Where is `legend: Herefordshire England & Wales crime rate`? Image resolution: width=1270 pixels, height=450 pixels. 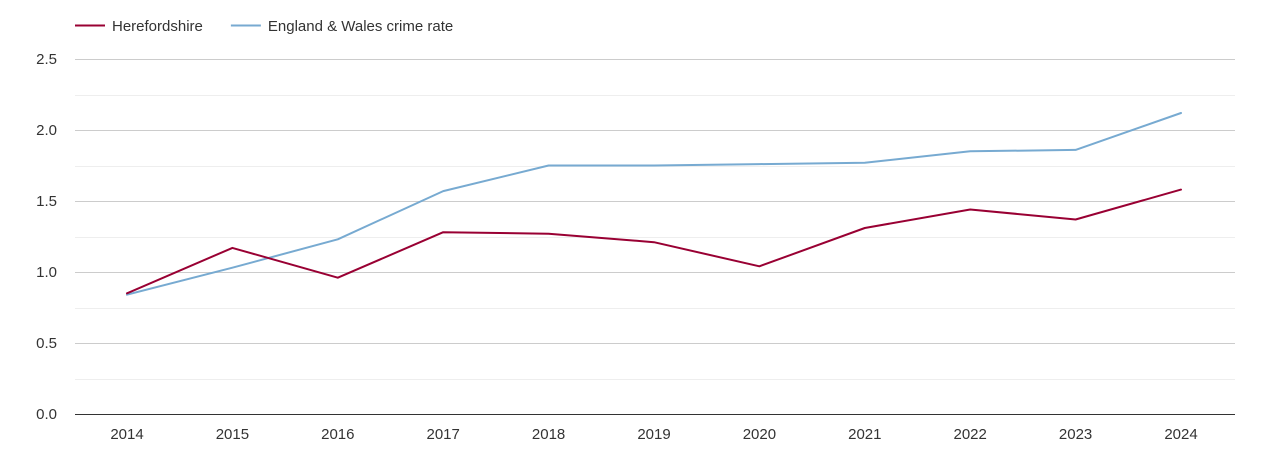
legend: Herefordshire England & Wales crime rate is located at coordinates (264, 26).